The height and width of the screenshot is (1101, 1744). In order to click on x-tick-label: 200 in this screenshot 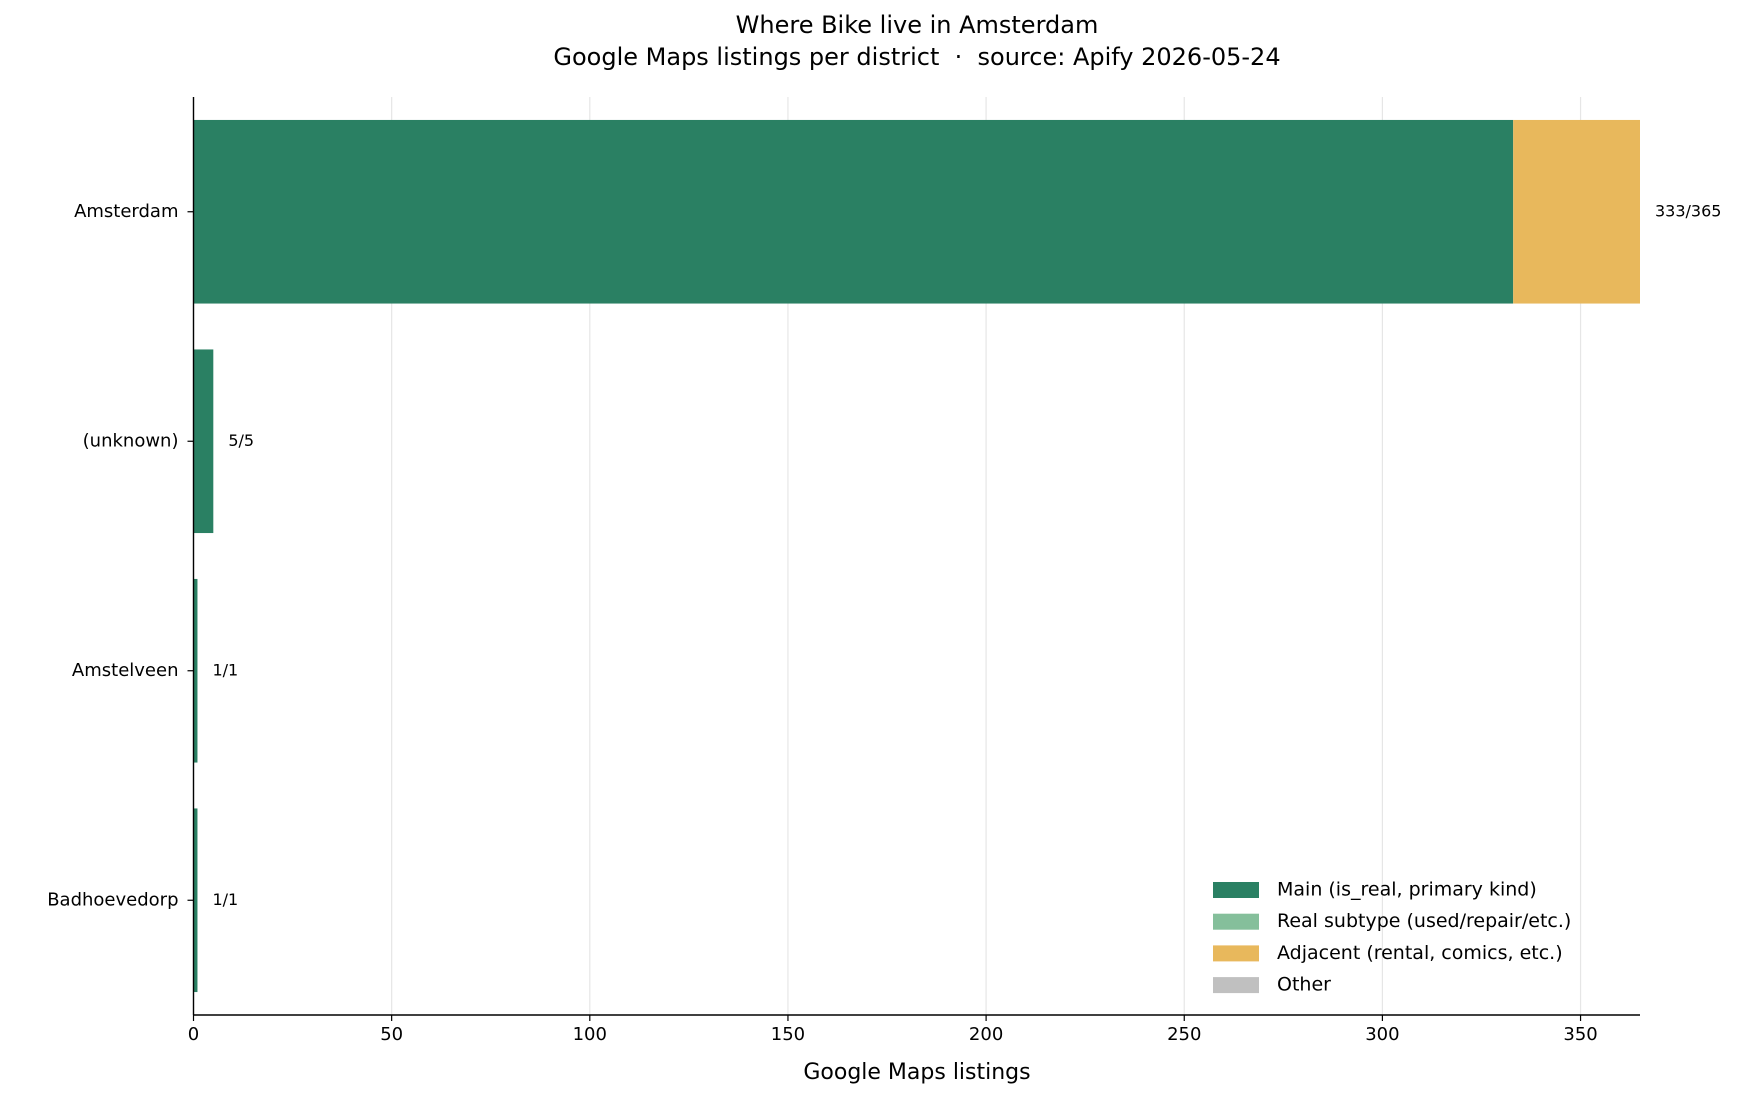, I will do `click(986, 1034)`.